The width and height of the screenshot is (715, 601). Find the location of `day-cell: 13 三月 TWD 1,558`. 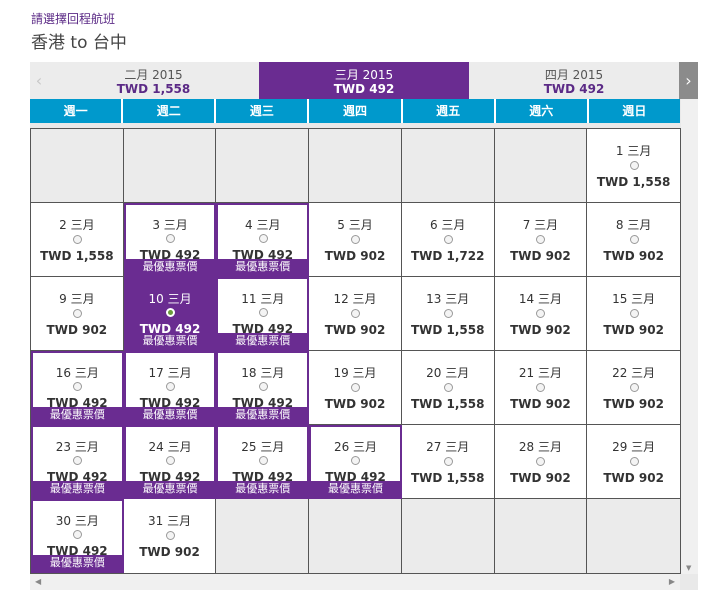

day-cell: 13 三月 TWD 1,558 is located at coordinates (448, 314).